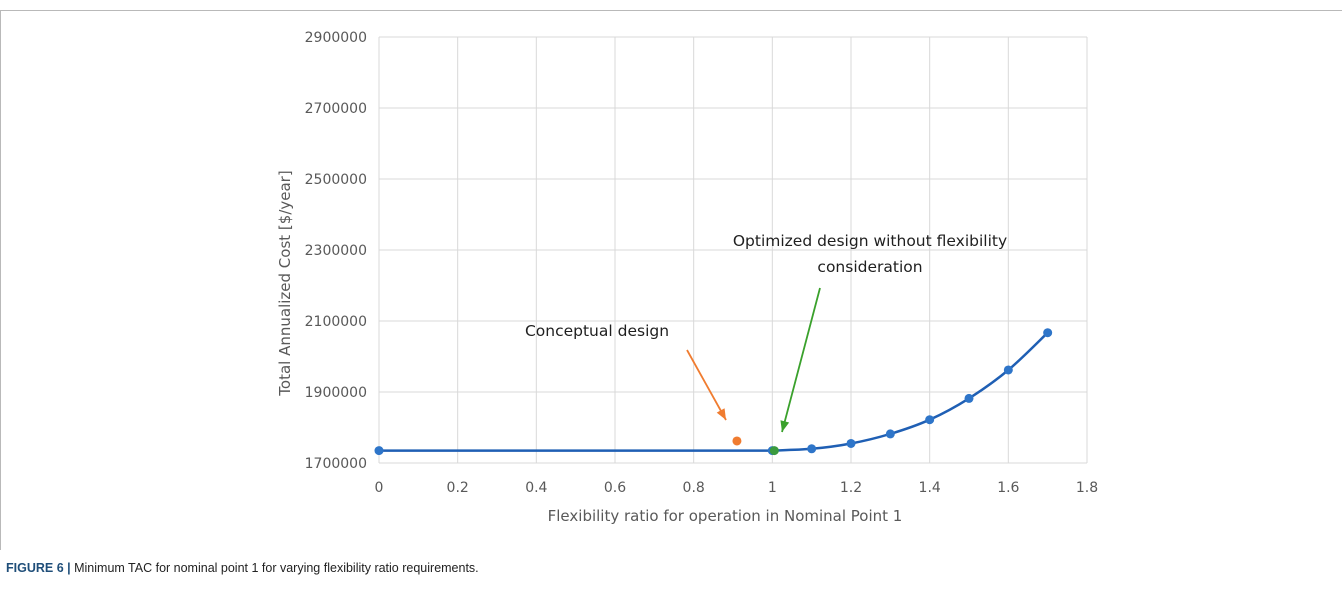 This screenshot has height=590, width=1342. What do you see at coordinates (336, 322) in the screenshot?
I see `y-tick-label: 2100000` at bounding box center [336, 322].